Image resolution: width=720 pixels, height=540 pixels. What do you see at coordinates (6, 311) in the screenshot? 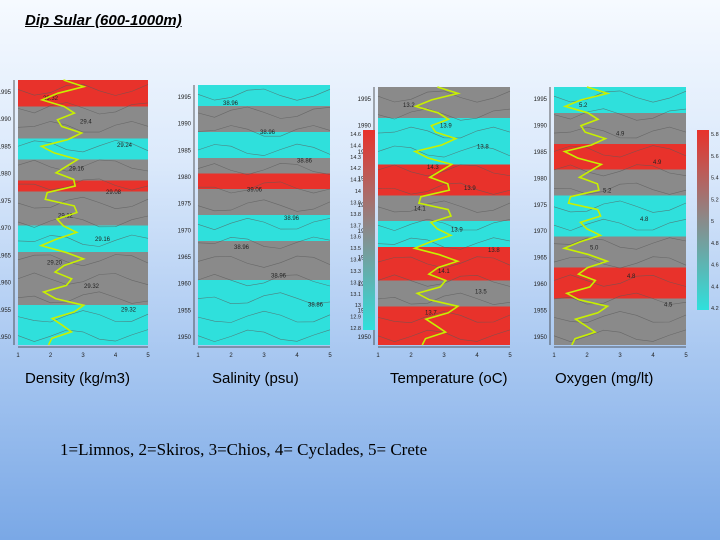
I see `density-year-tick: 1955` at bounding box center [6, 311].